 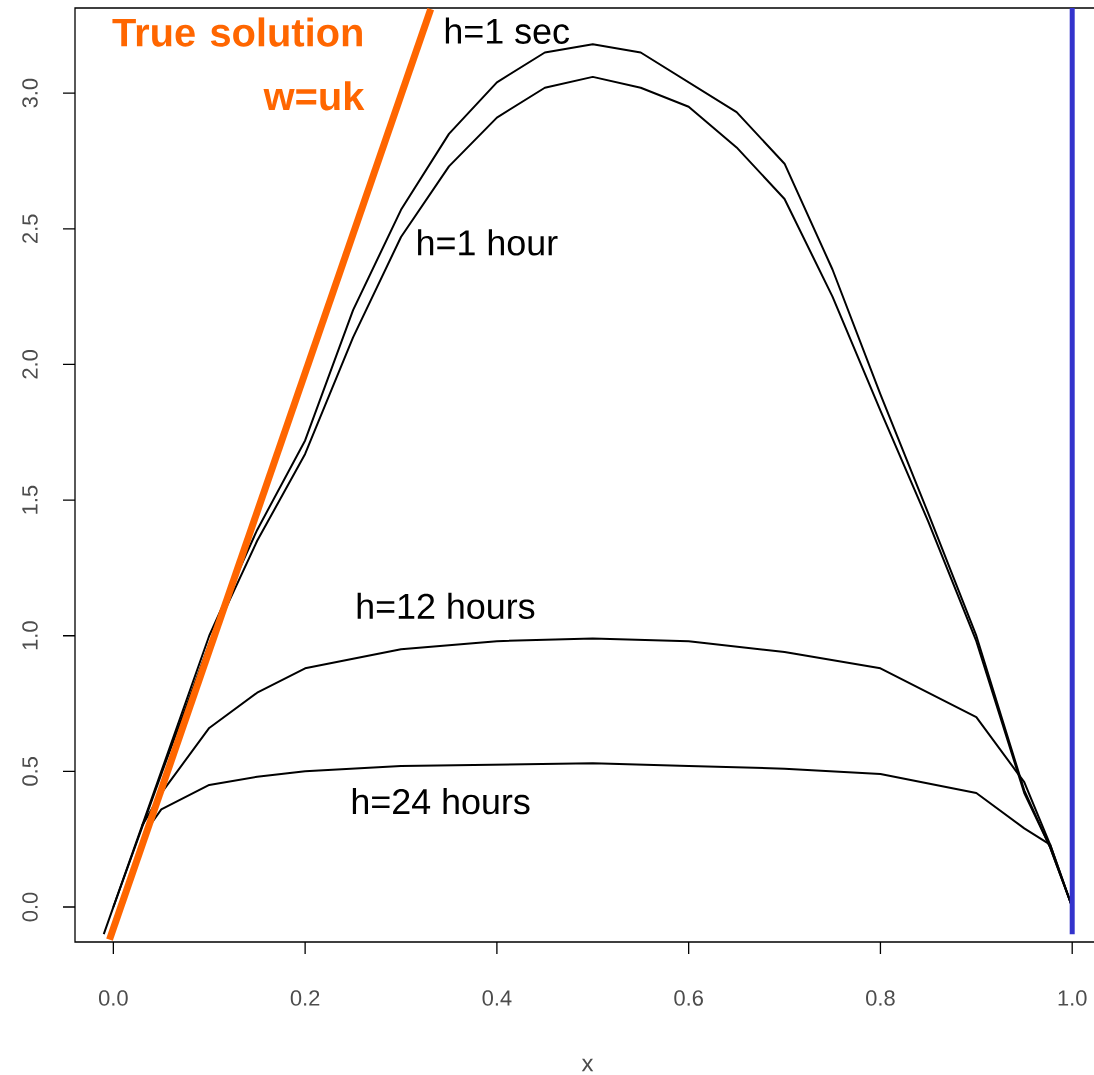 What do you see at coordinates (30, 228) in the screenshot?
I see `y-tick-label: 2.5` at bounding box center [30, 228].